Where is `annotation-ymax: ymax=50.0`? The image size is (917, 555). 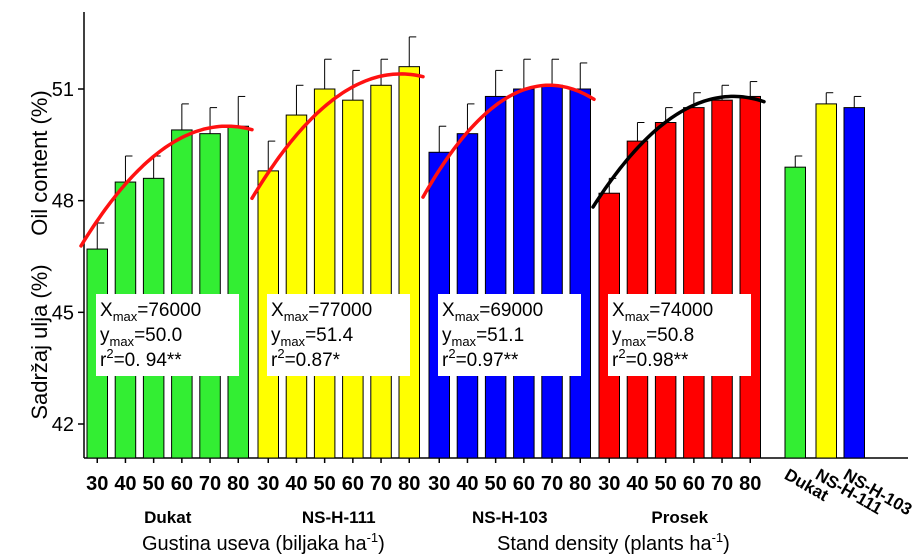 annotation-ymax: ymax=50.0 is located at coordinates (141, 337).